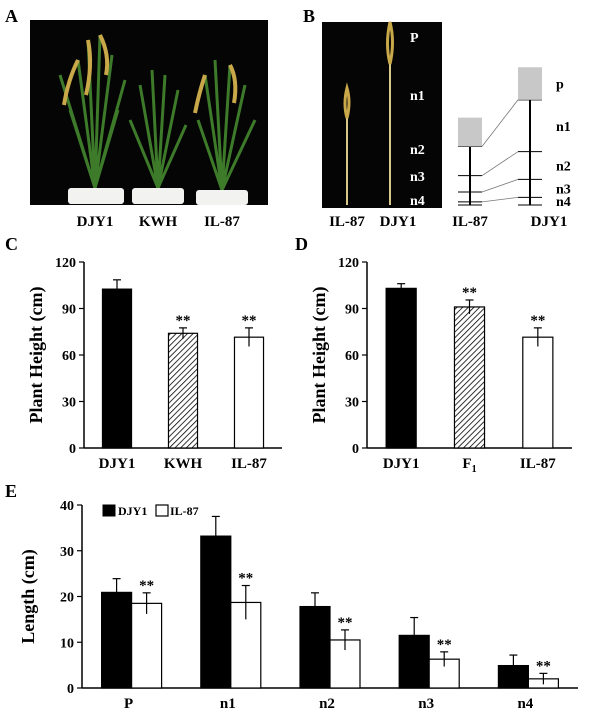 The image size is (589, 715). What do you see at coordinates (417, 96) in the screenshot?
I see `photo-label-n1: n1` at bounding box center [417, 96].